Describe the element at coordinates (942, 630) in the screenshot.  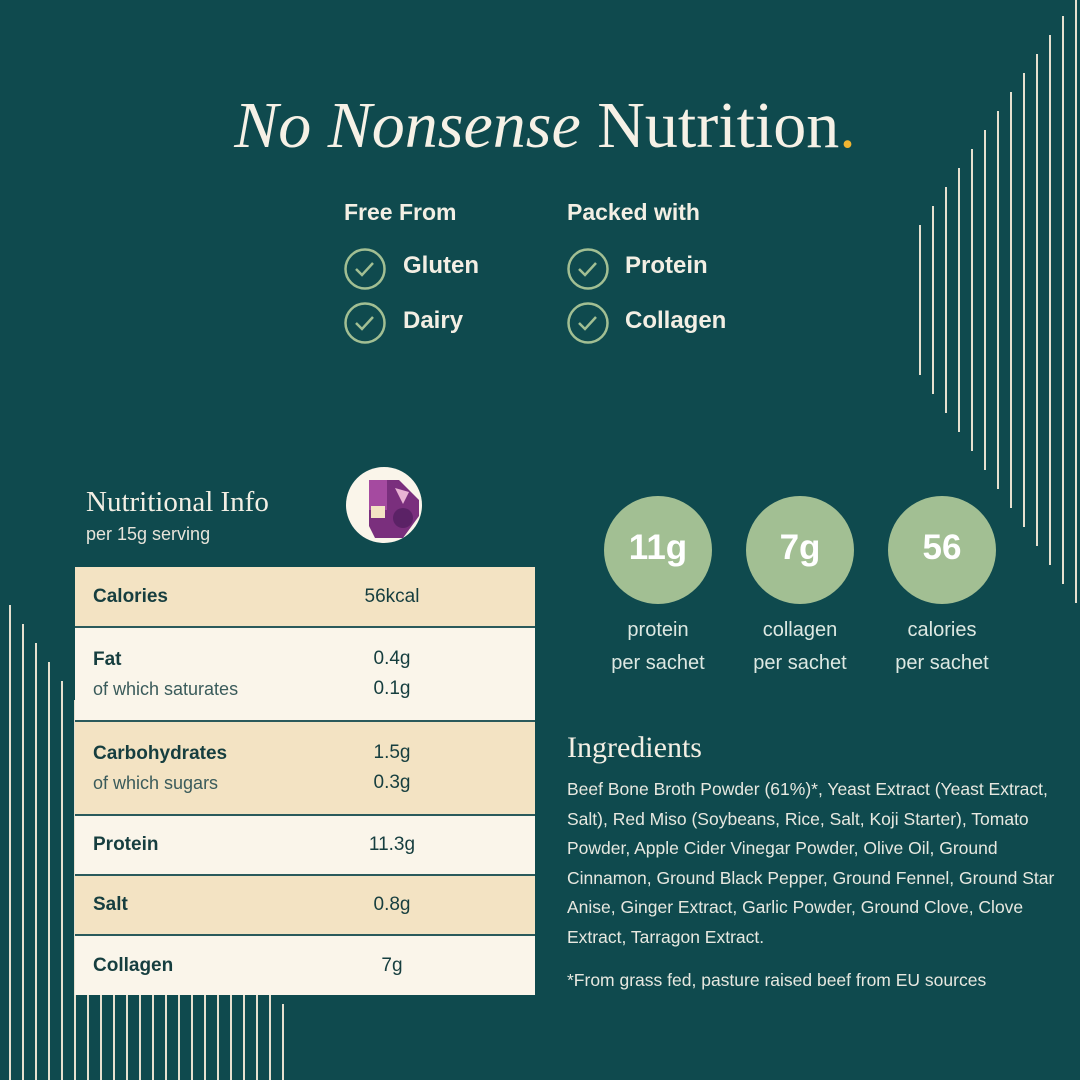
I see `caption-line: calories` at that location.